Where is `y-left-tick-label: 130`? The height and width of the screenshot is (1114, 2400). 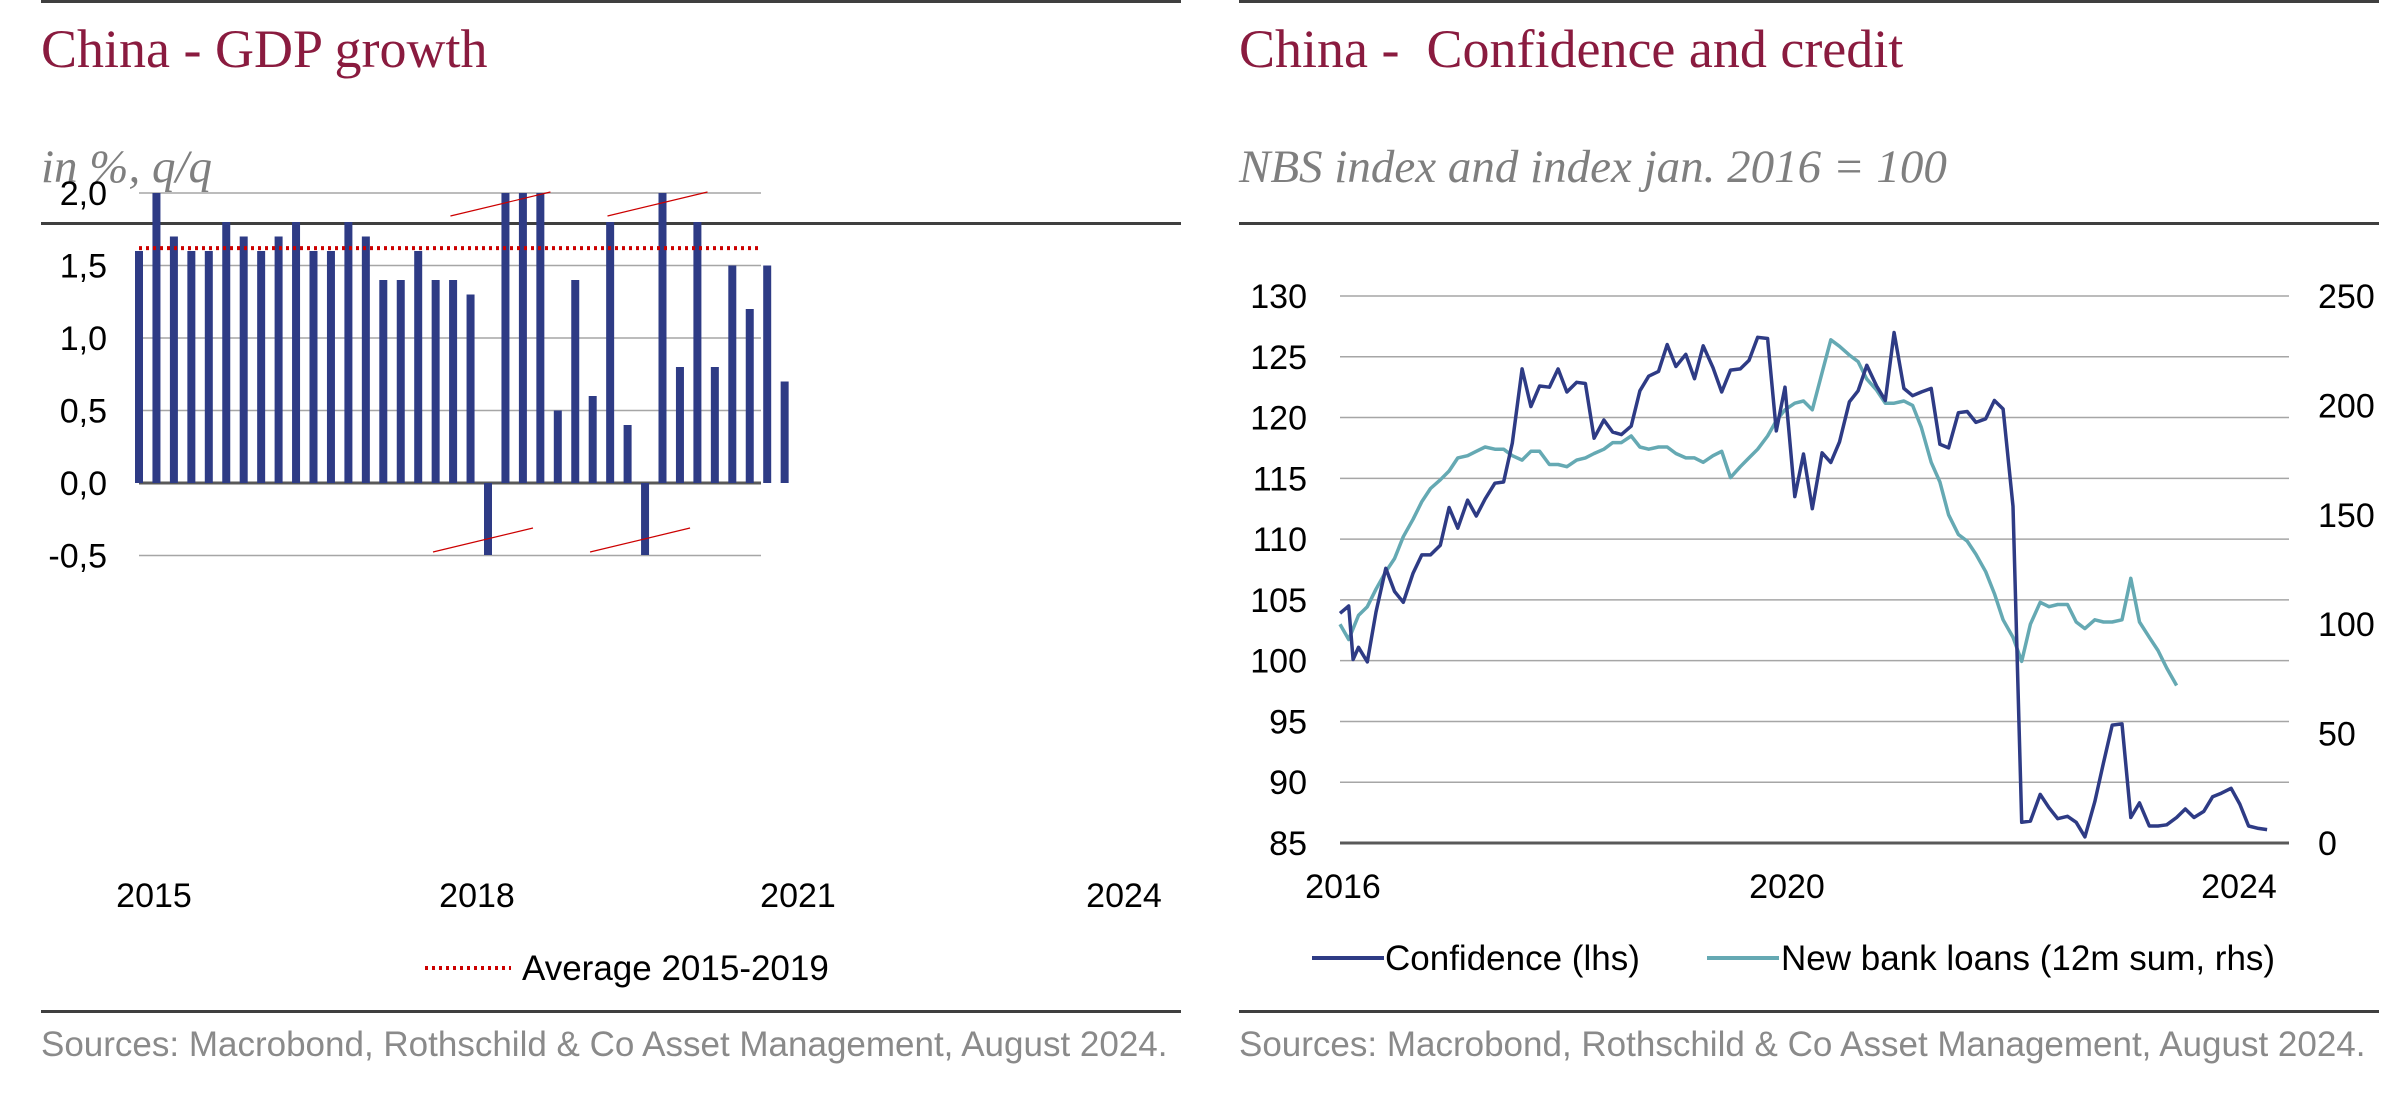
y-left-tick-label: 130 is located at coordinates (1278, 297).